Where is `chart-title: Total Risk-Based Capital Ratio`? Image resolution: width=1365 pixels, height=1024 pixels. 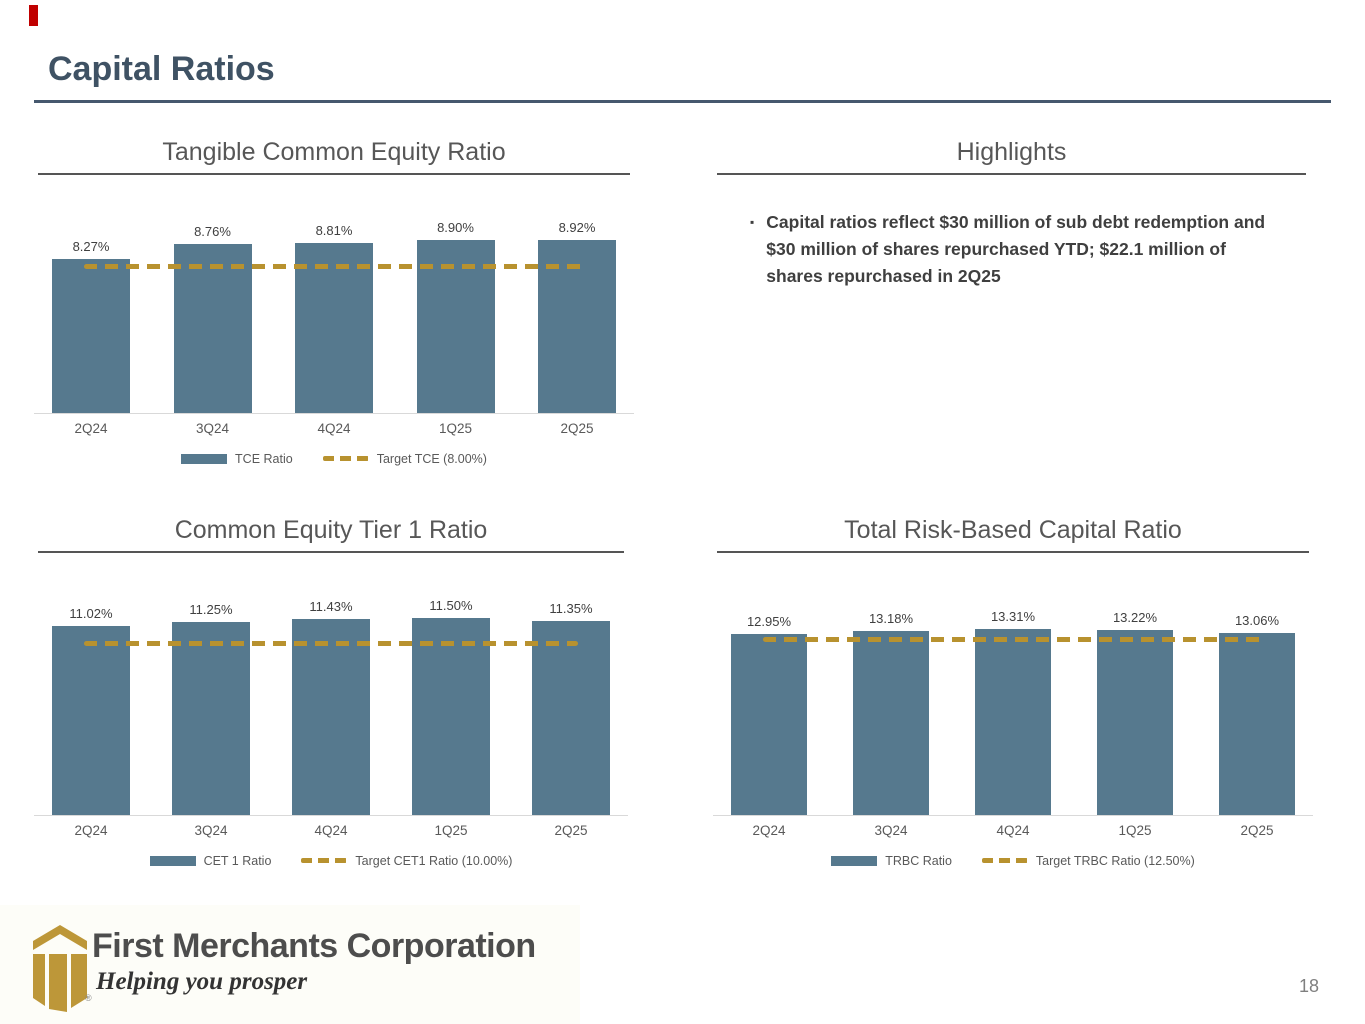 chart-title: Total Risk-Based Capital Ratio is located at coordinates (1013, 530).